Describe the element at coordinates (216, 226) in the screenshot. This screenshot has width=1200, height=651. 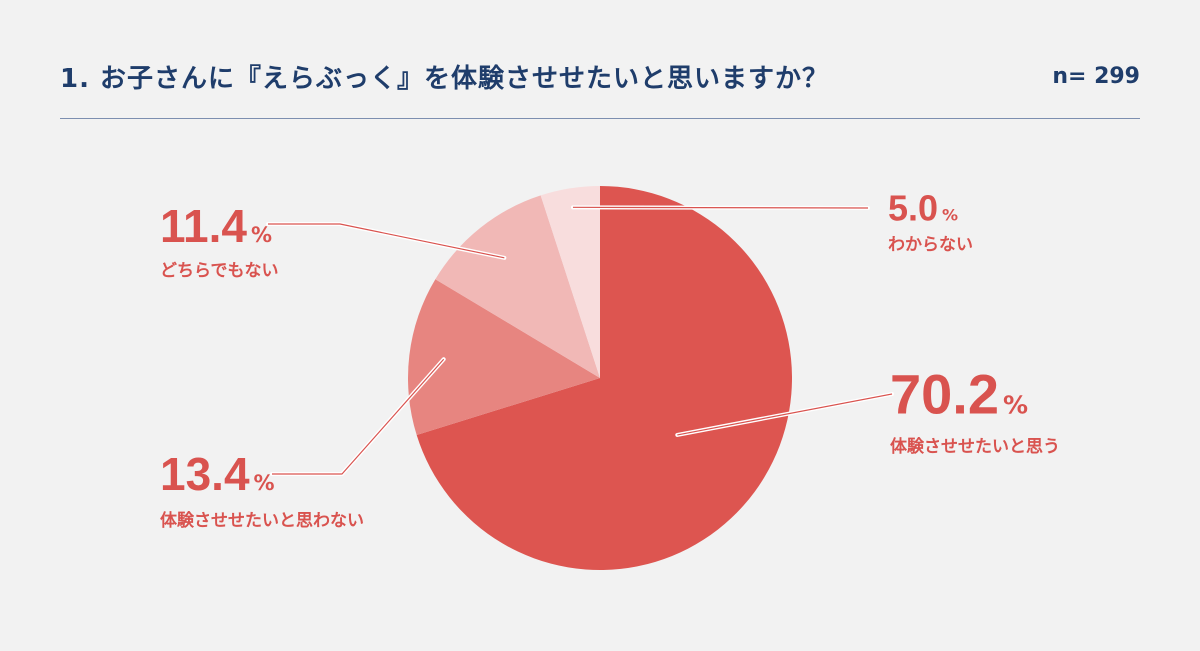
I see `slice-percent-label: 11.4%` at that location.